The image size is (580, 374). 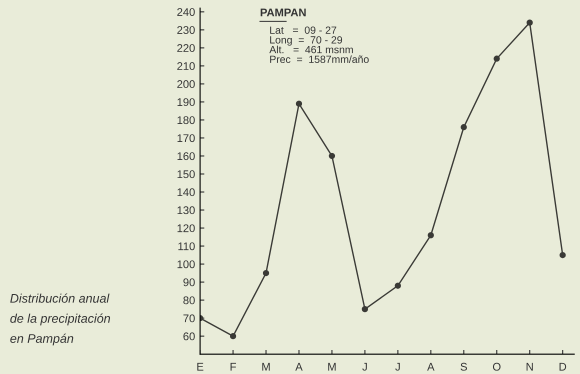 What do you see at coordinates (529, 366) in the screenshot?
I see `x-tick-label: N` at bounding box center [529, 366].